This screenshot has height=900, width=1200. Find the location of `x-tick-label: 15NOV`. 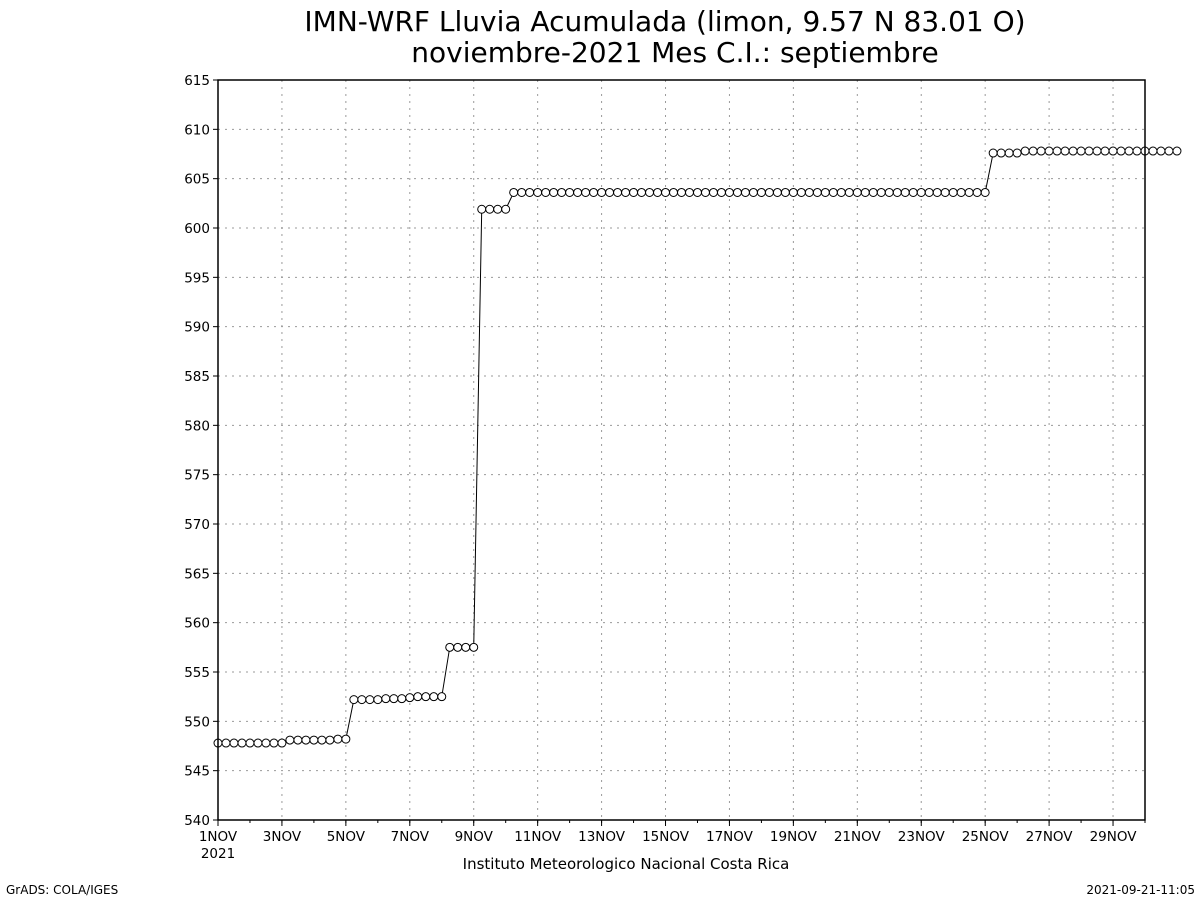

x-tick-label: 15NOV is located at coordinates (666, 837).